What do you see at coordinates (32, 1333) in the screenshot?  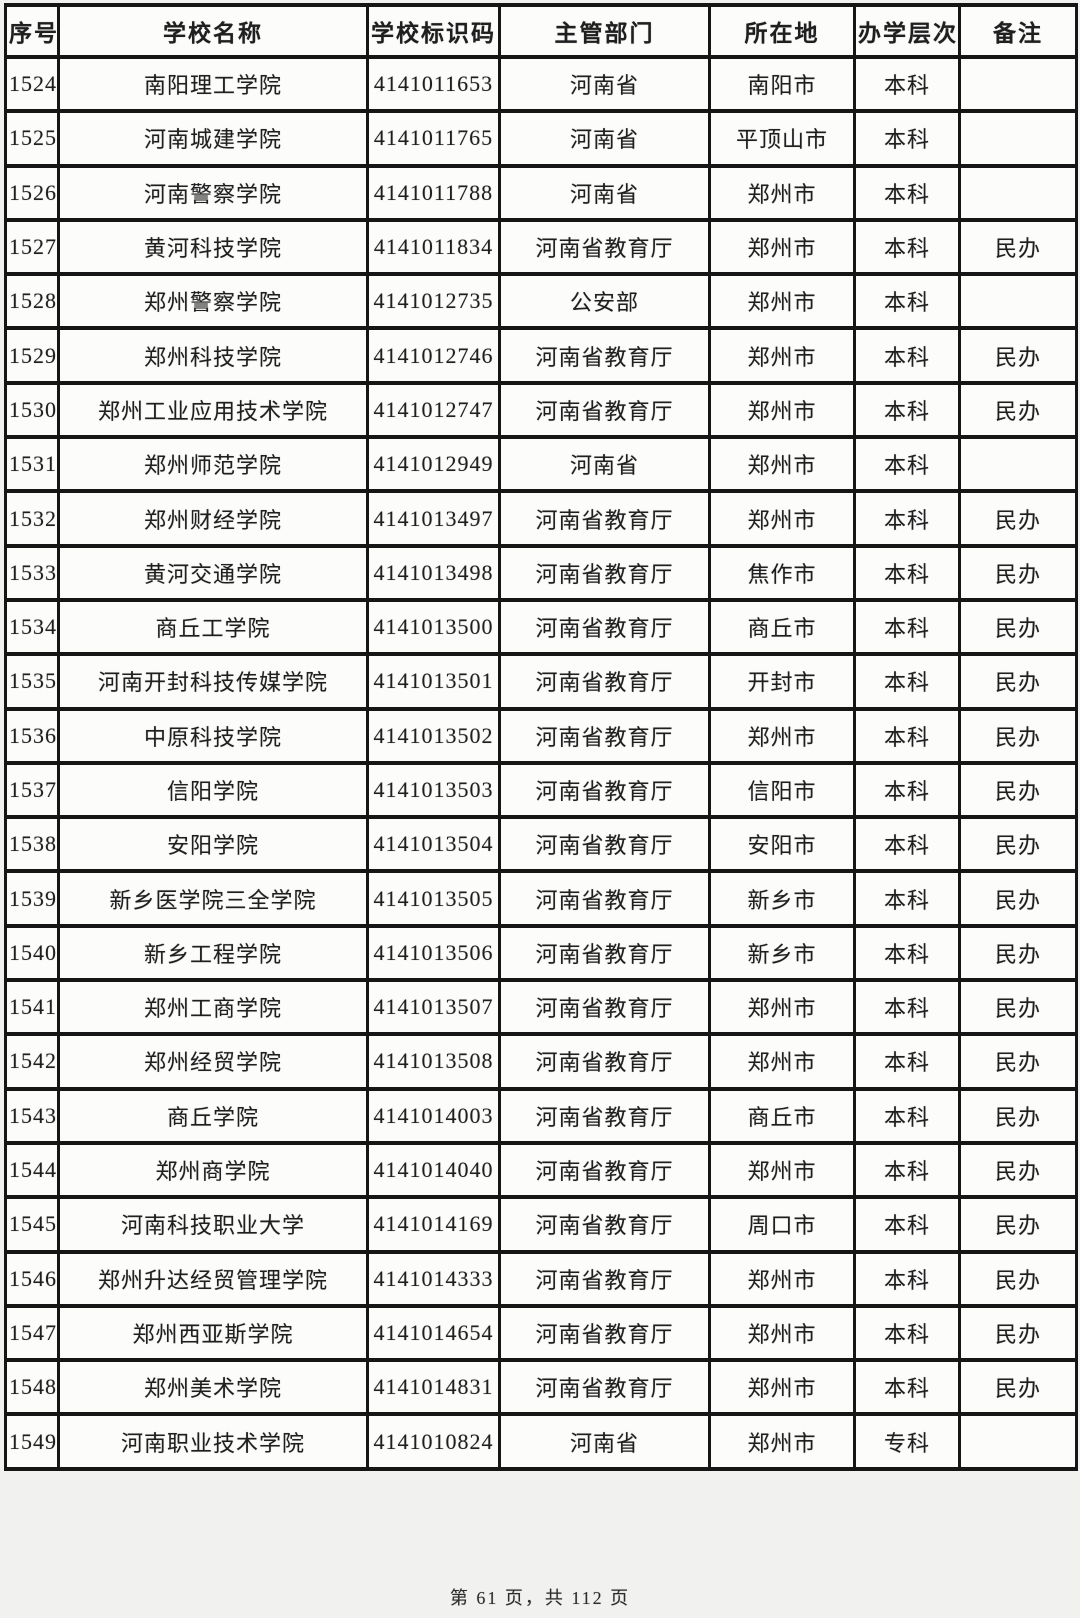 I see `cell-serial: 1547` at bounding box center [32, 1333].